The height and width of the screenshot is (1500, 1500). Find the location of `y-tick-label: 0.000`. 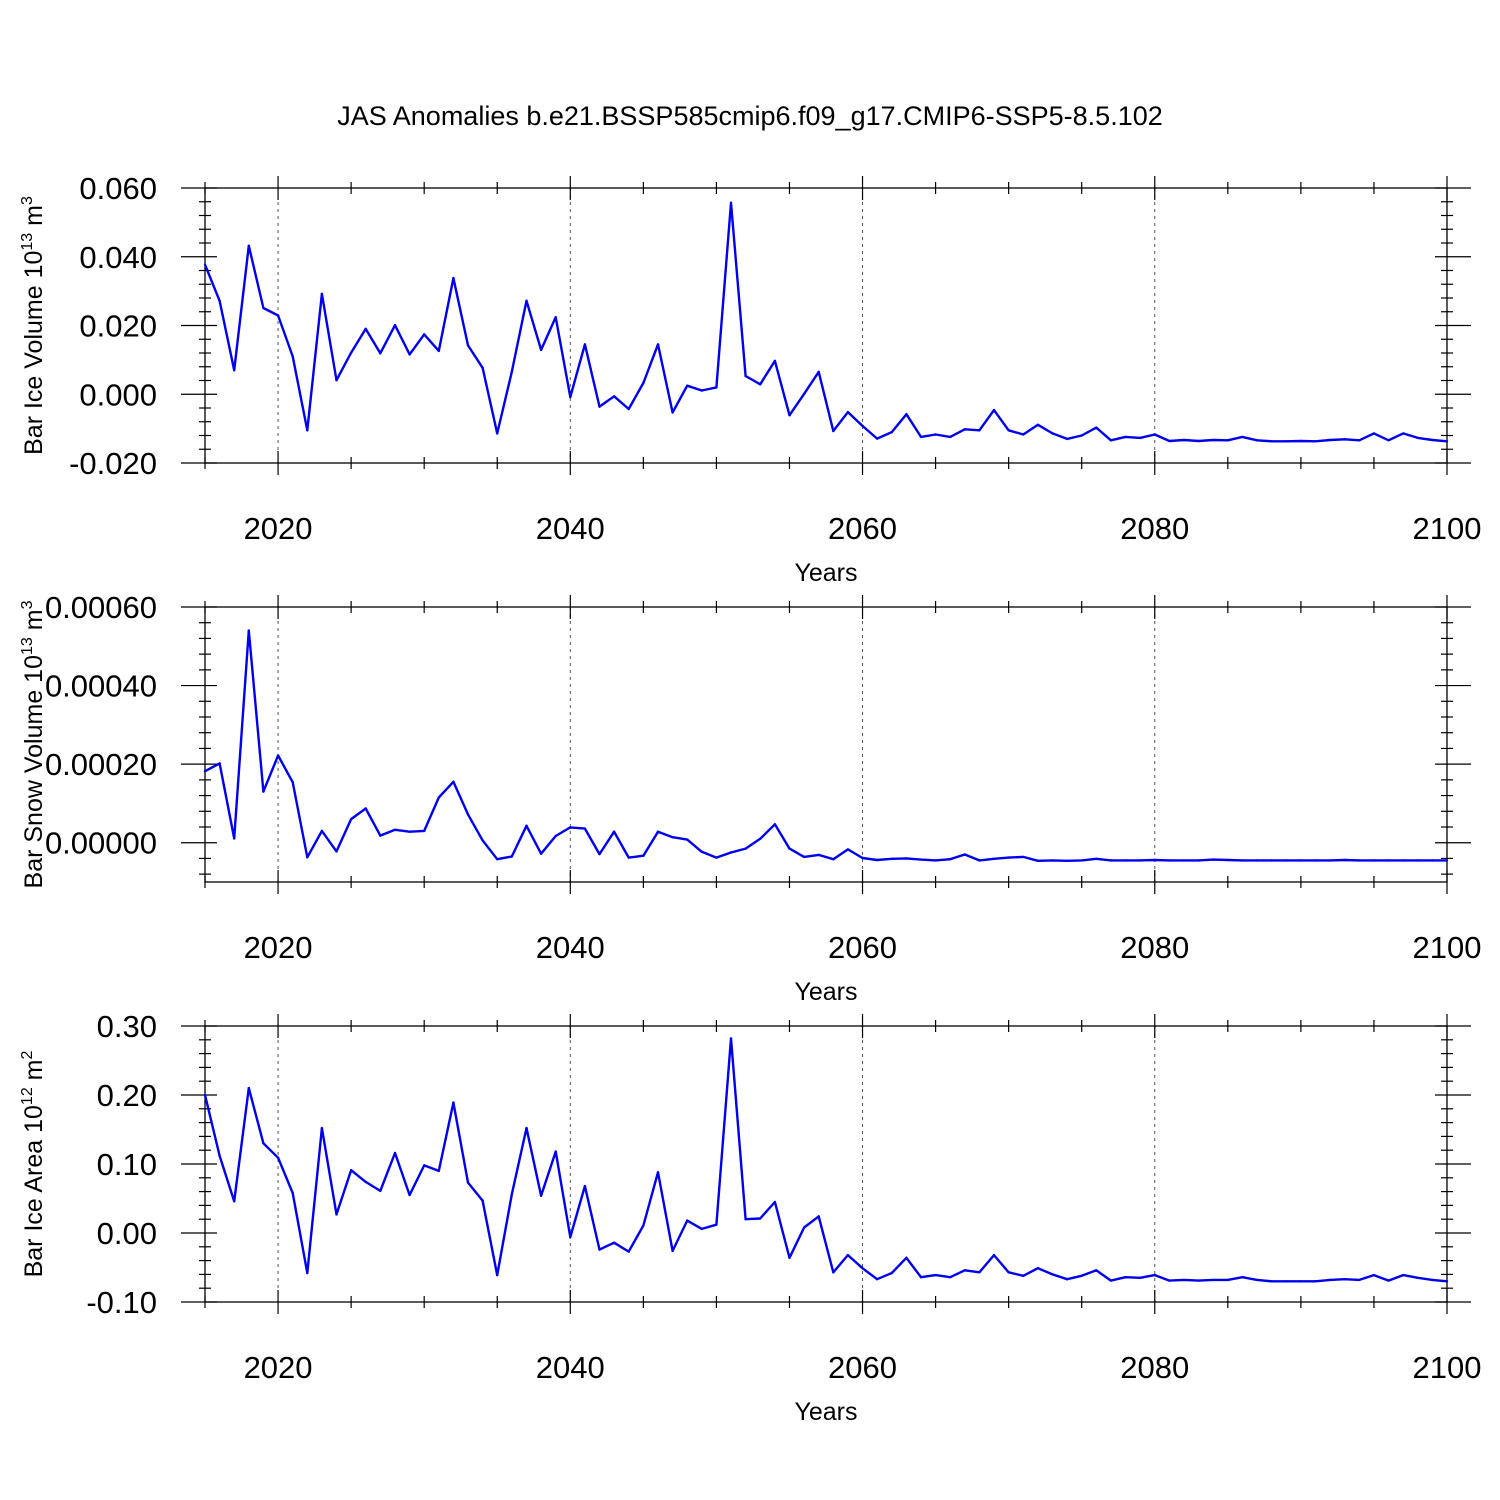

y-tick-label: 0.000 is located at coordinates (118, 394).